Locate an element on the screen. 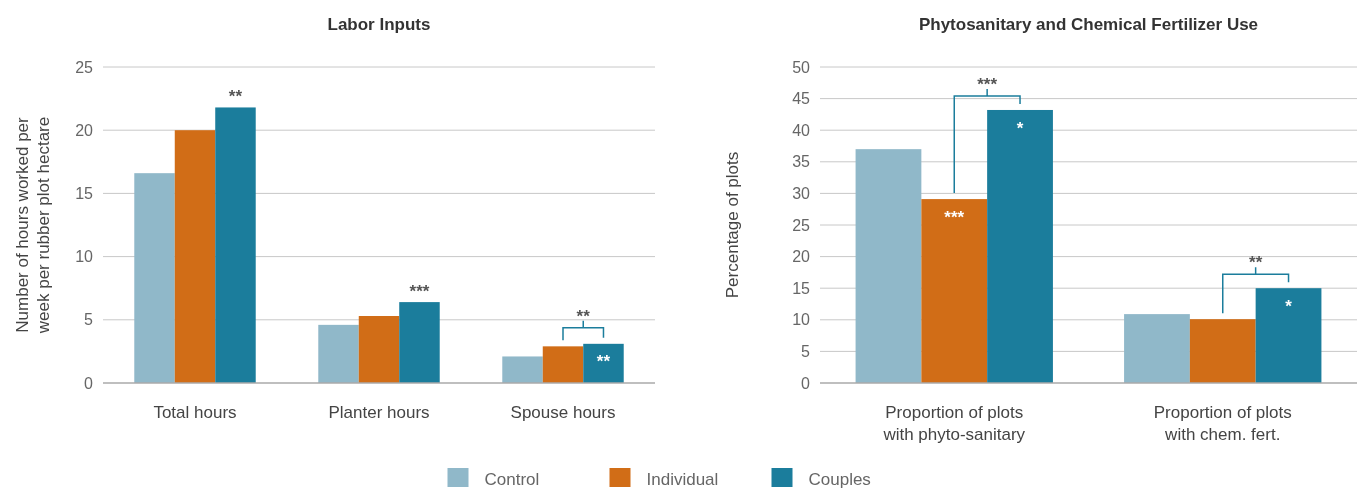 The image size is (1361, 497). y-tick-label: 35 is located at coordinates (801, 162).